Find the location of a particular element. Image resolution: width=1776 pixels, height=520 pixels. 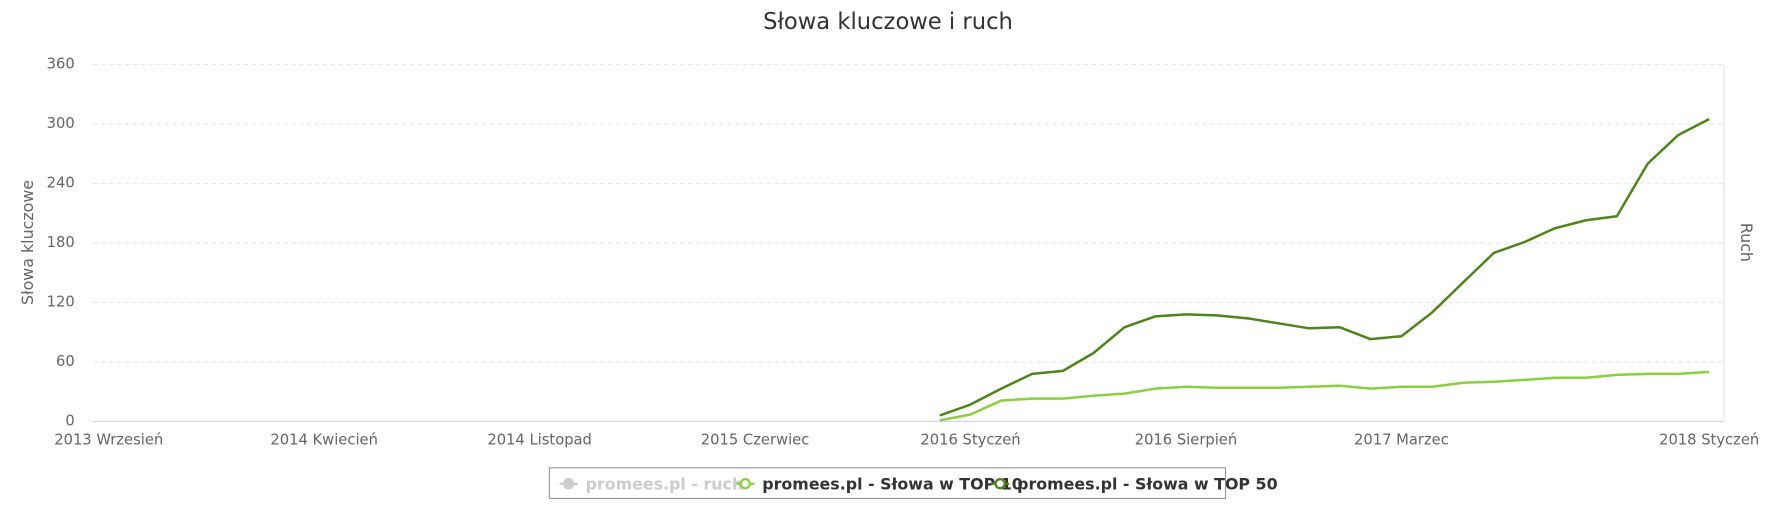

x-tick-label: 2014 Listopad is located at coordinates (539, 440).